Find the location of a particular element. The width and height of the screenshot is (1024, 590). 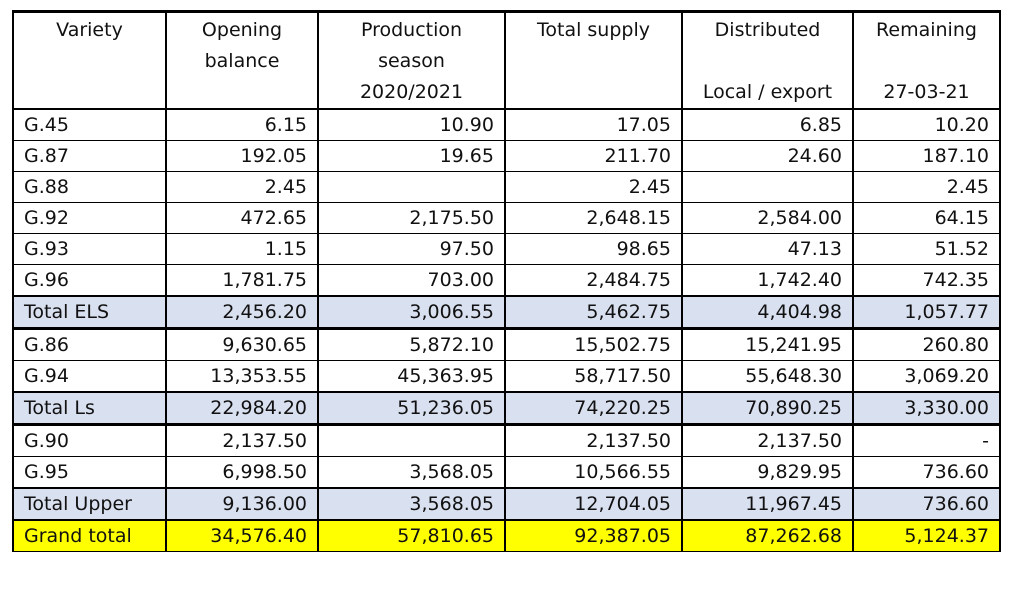

cell-remaining: 187.10 is located at coordinates (926, 156).